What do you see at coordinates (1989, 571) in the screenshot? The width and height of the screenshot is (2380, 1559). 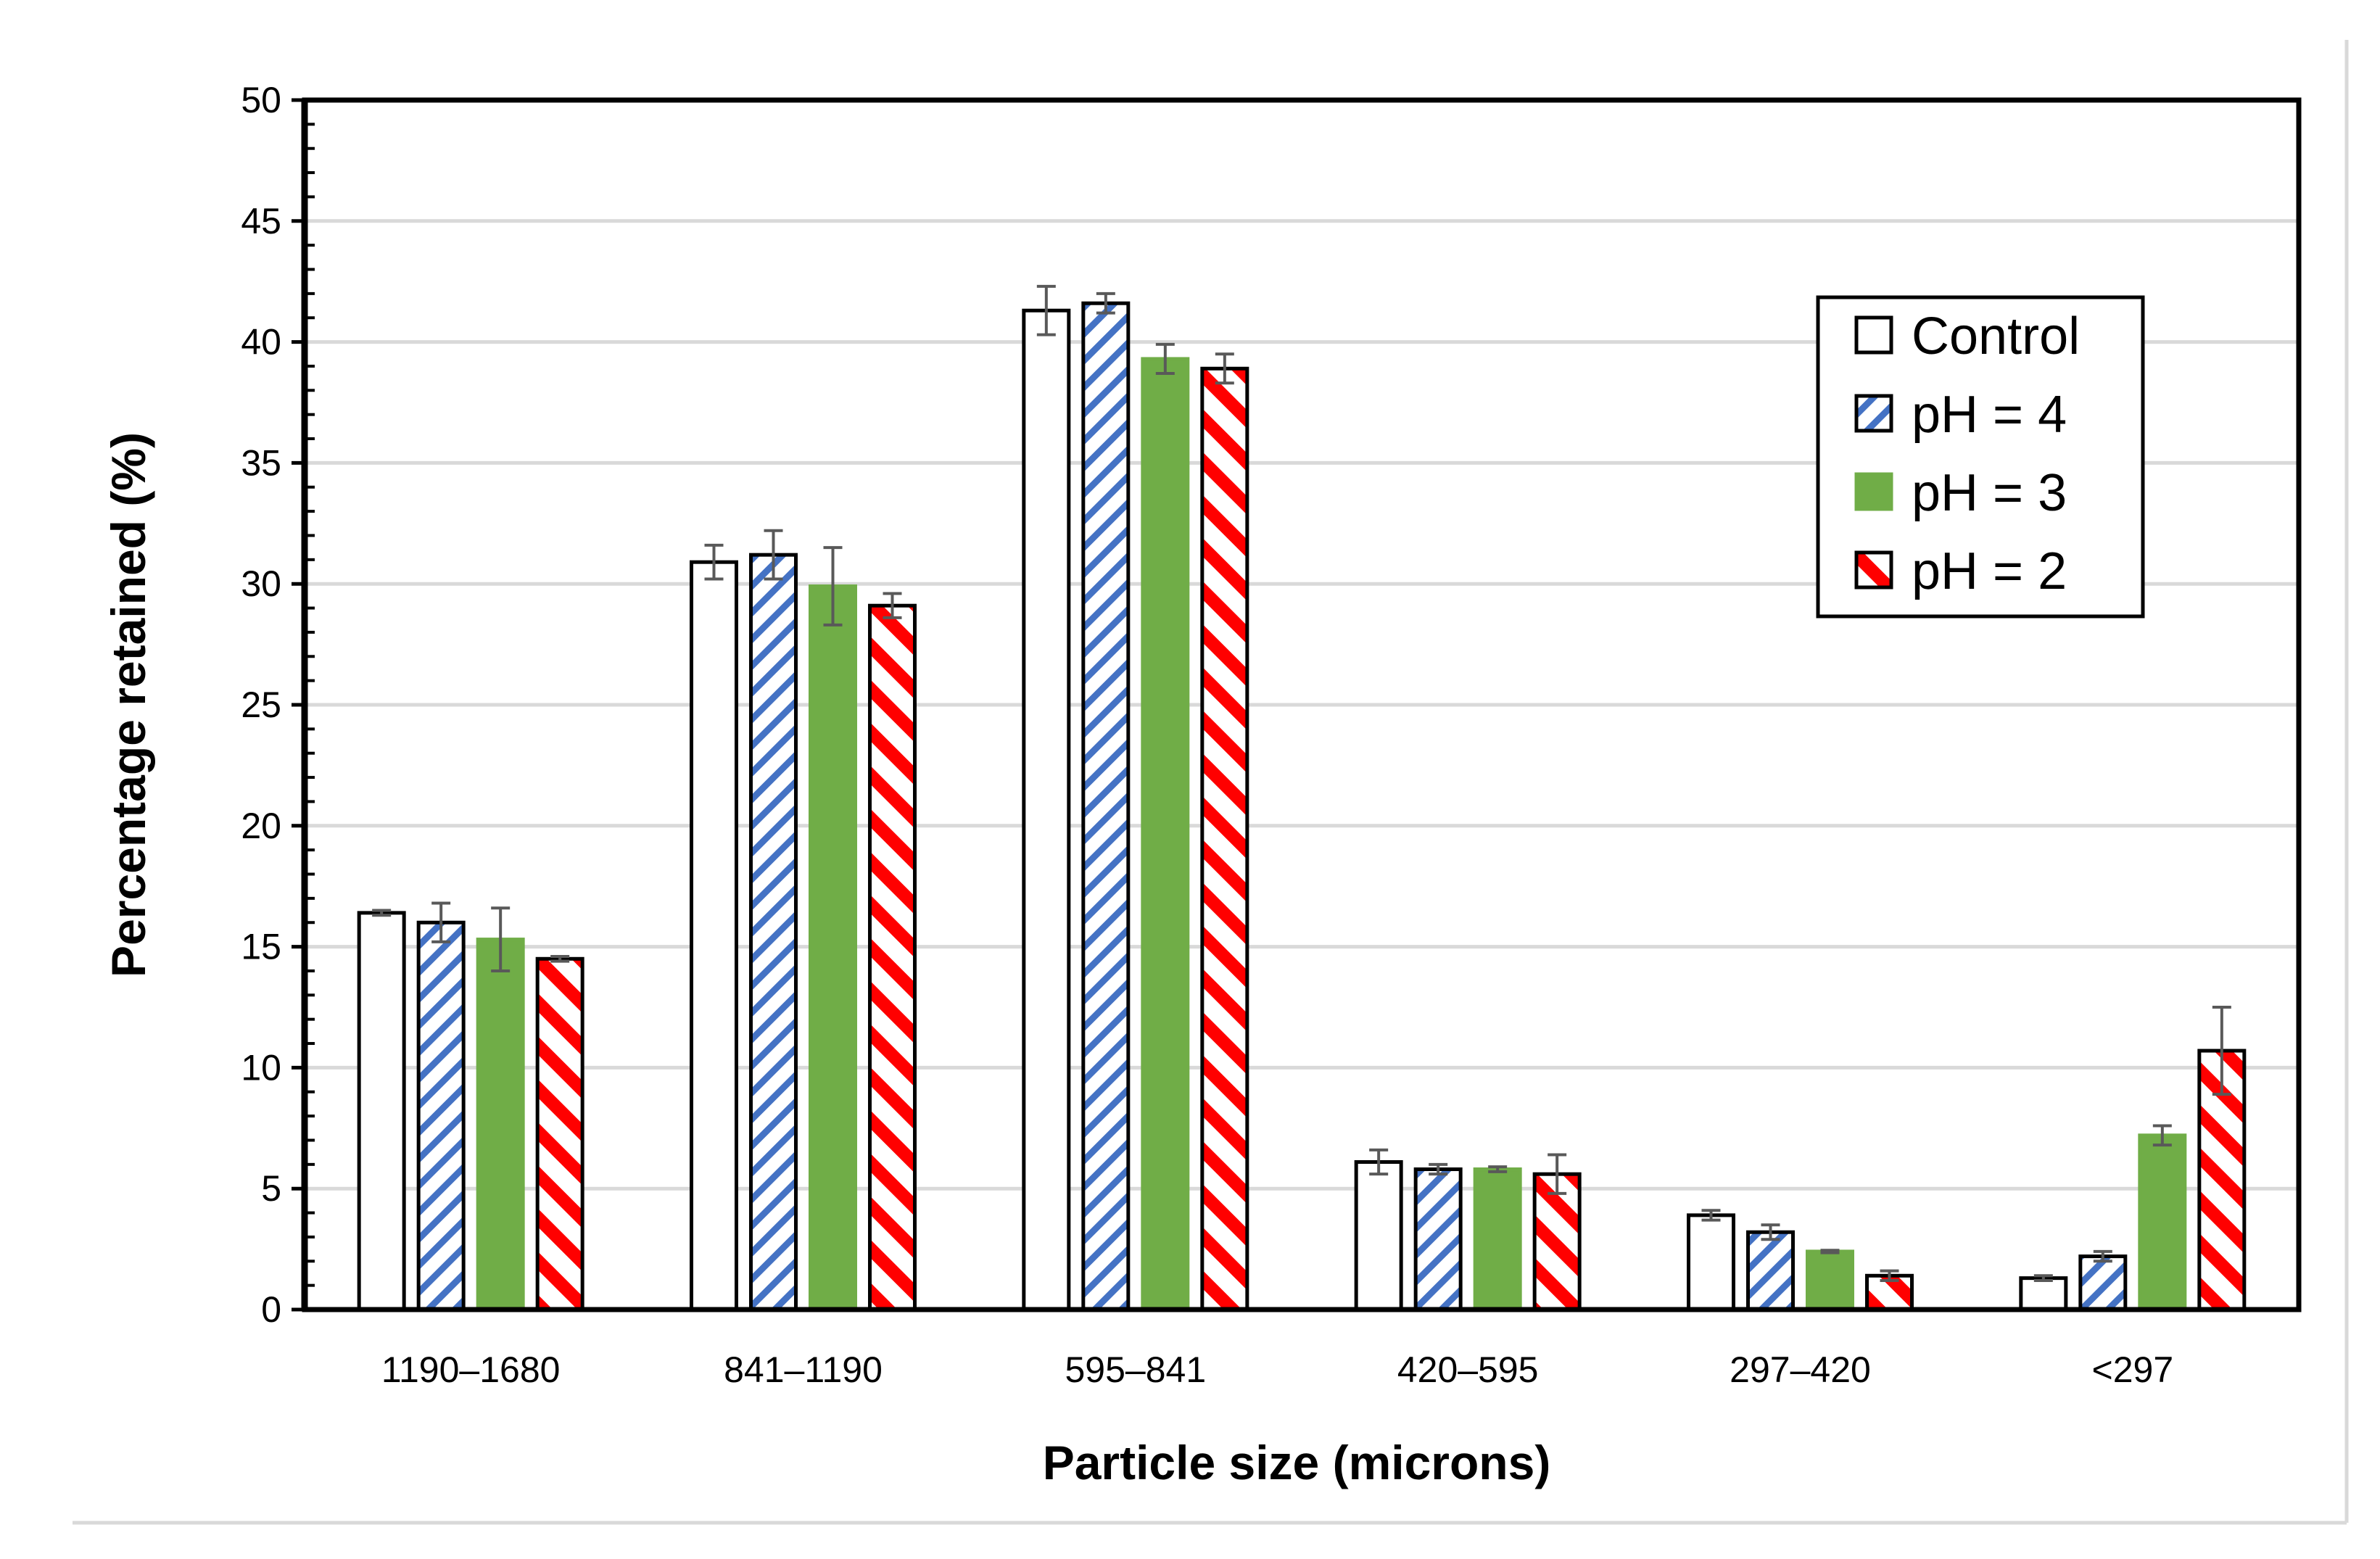 I see `legend-label-ph-2: pH = 2` at bounding box center [1989, 571].